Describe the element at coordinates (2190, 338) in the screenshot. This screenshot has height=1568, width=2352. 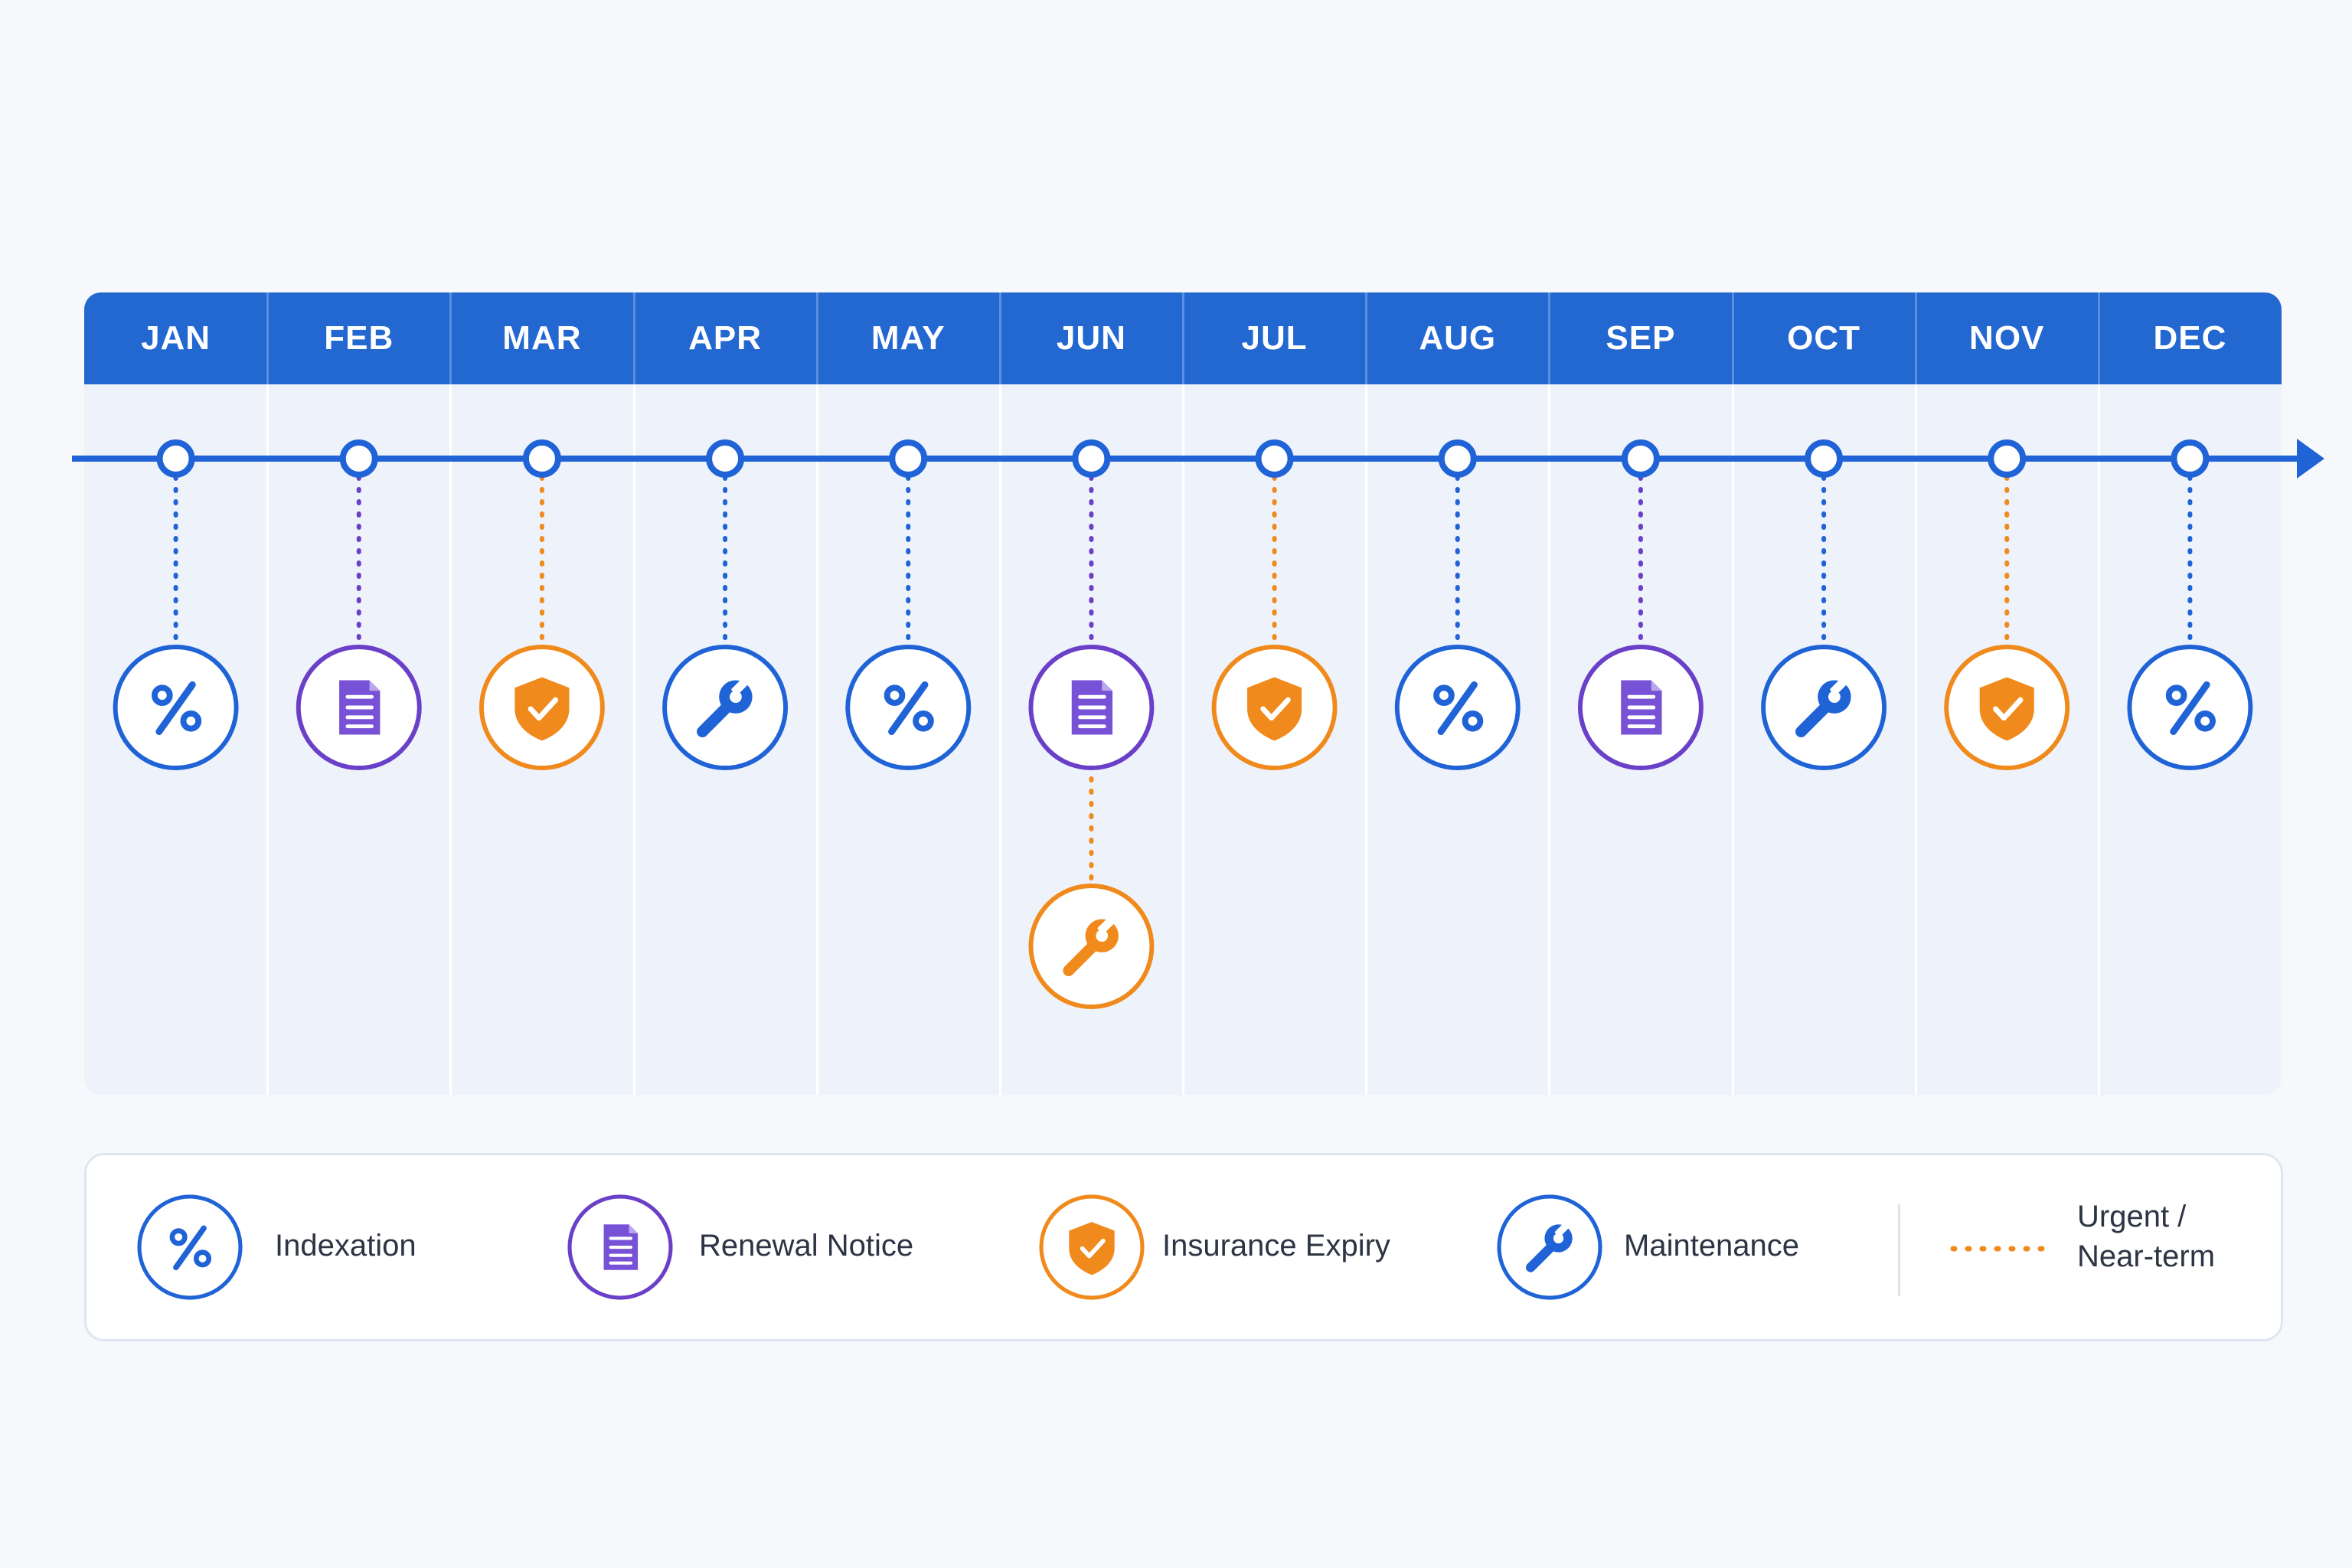
I see `month-label-dec: DEC` at that location.